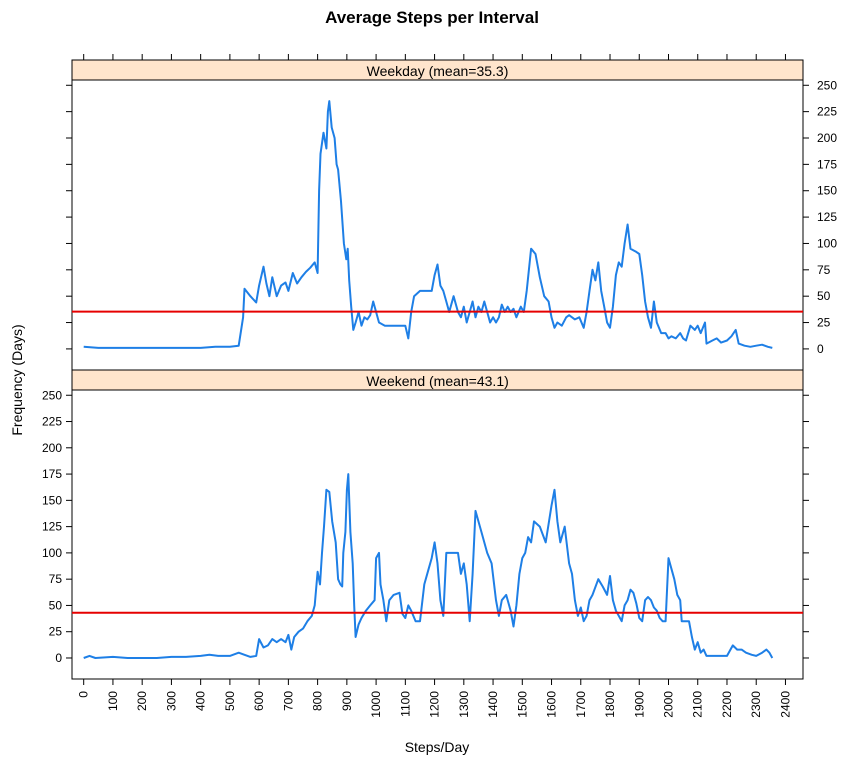 The height and width of the screenshot is (768, 864). Describe the element at coordinates (522, 704) in the screenshot. I see `x-tick-label-15: 1500` at that location.